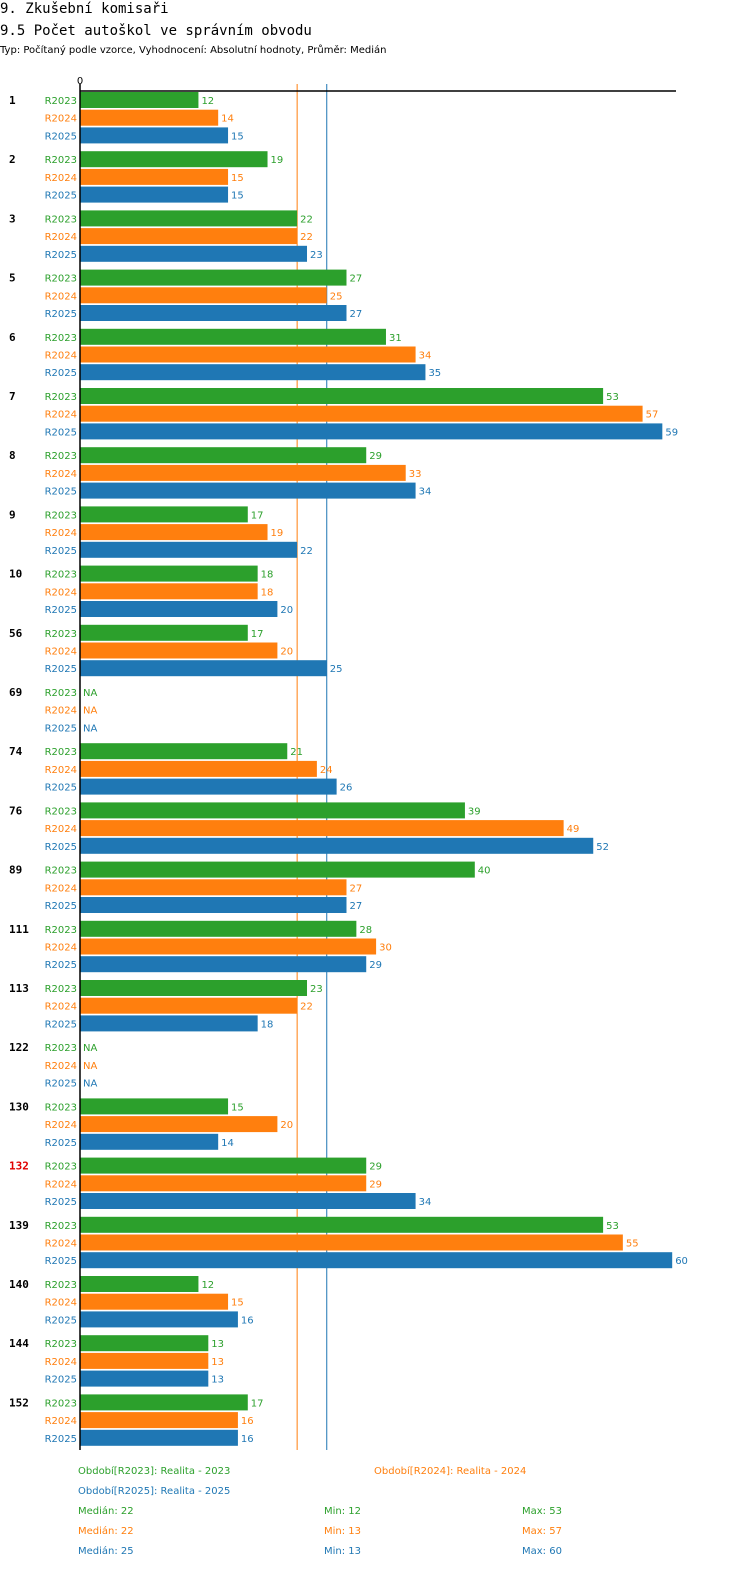  What do you see at coordinates (343, 1551) in the screenshot?
I see `stat-min-r2025: Min: 13` at bounding box center [343, 1551].